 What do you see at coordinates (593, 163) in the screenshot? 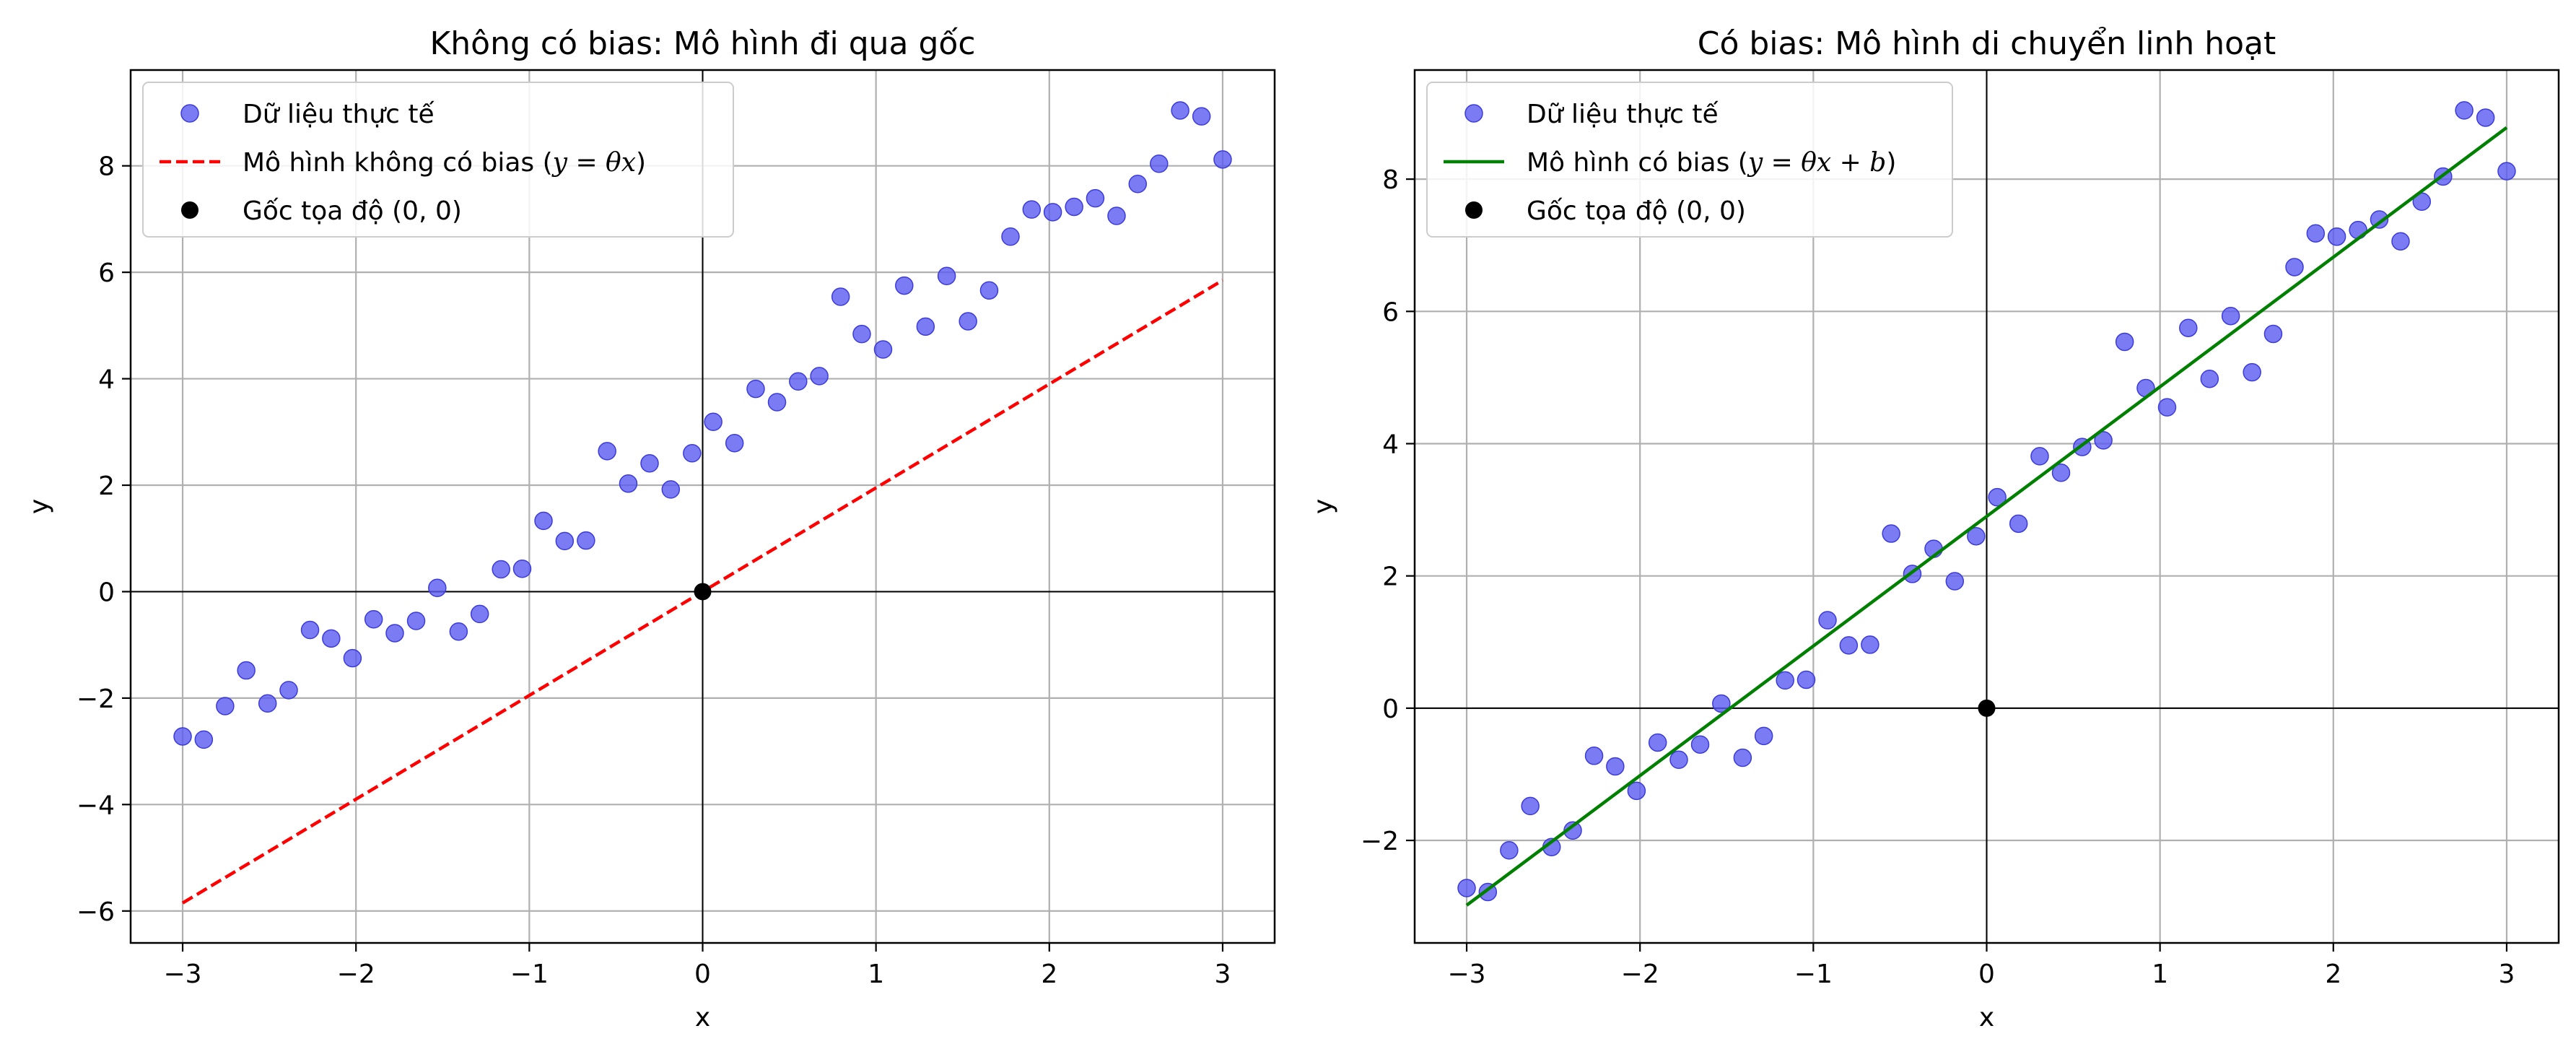
I see `legend-label-math: y = θx` at bounding box center [593, 163].